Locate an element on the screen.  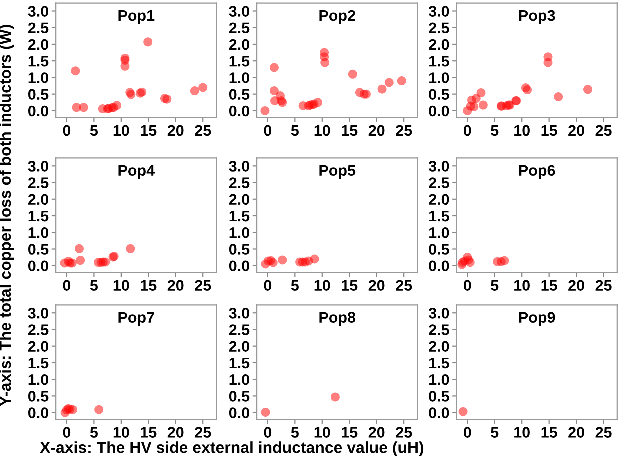
chart-title: Pop2 is located at coordinates (338, 17).